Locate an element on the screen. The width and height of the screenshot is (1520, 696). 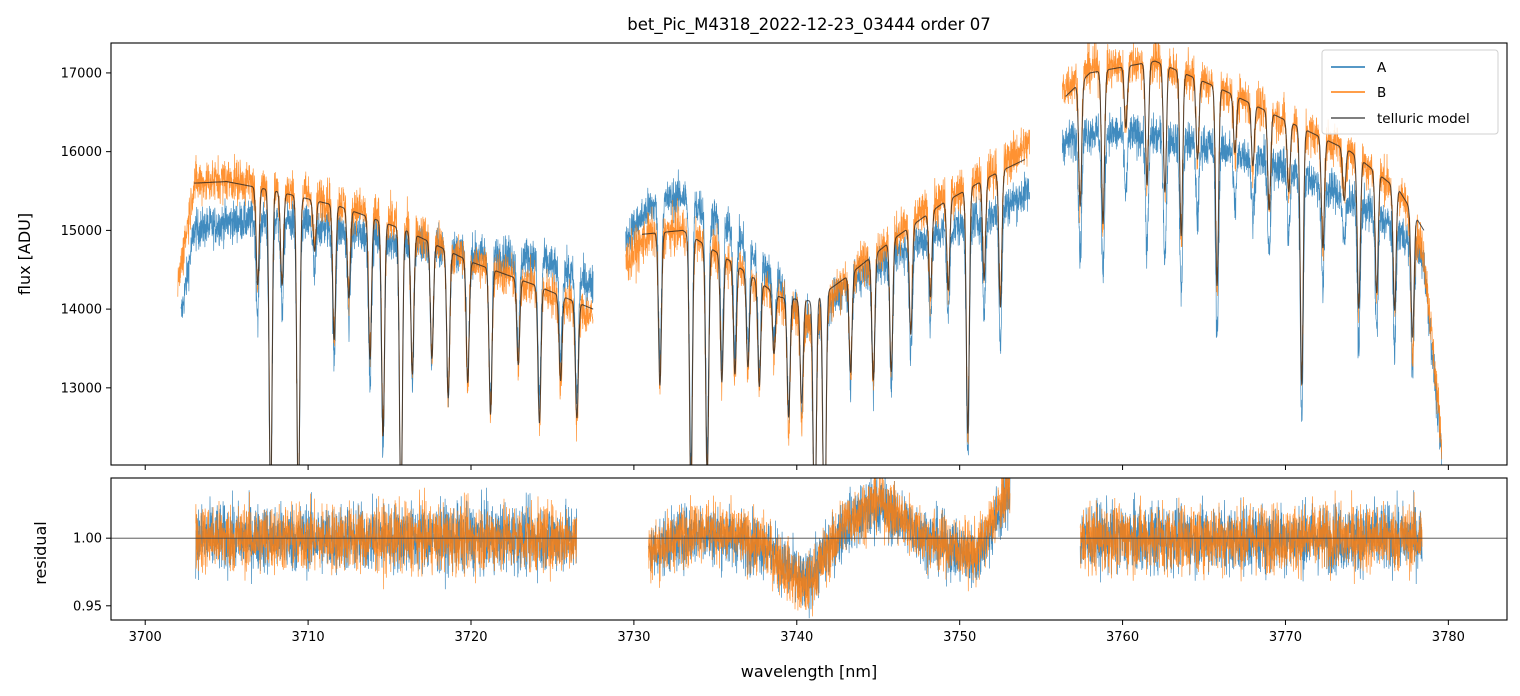
residual-xtick-label-3710: 3710 is located at coordinates (308, 637).